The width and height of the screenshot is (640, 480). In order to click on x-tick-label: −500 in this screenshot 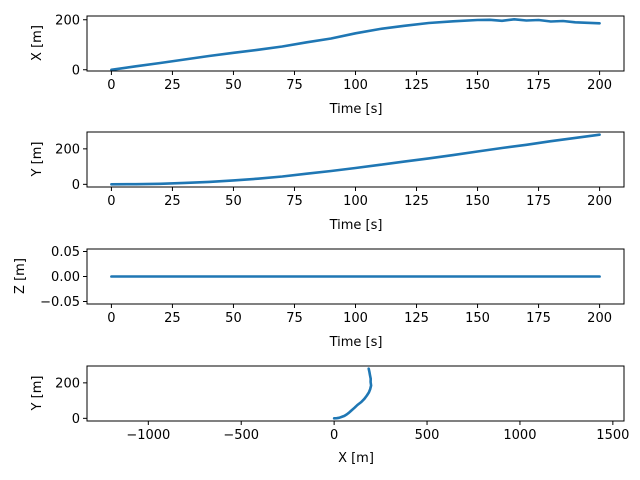, I will do `click(241, 435)`.